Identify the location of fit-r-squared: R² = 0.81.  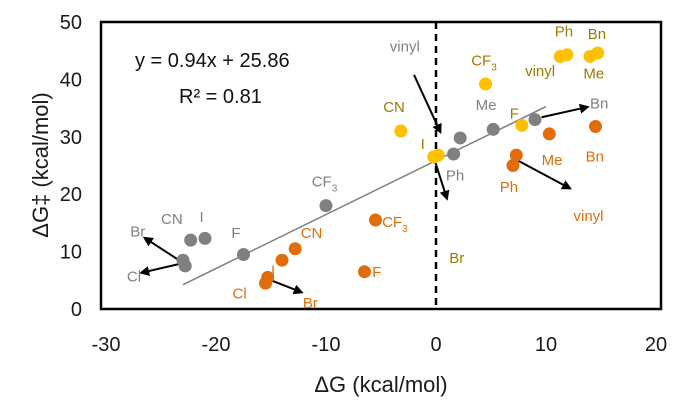
(220, 97).